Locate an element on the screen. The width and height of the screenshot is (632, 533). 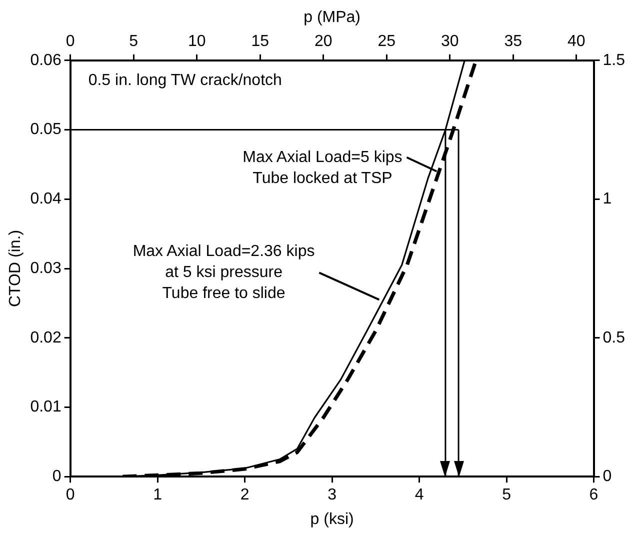
x-tick-label: 3 is located at coordinates (332, 495).